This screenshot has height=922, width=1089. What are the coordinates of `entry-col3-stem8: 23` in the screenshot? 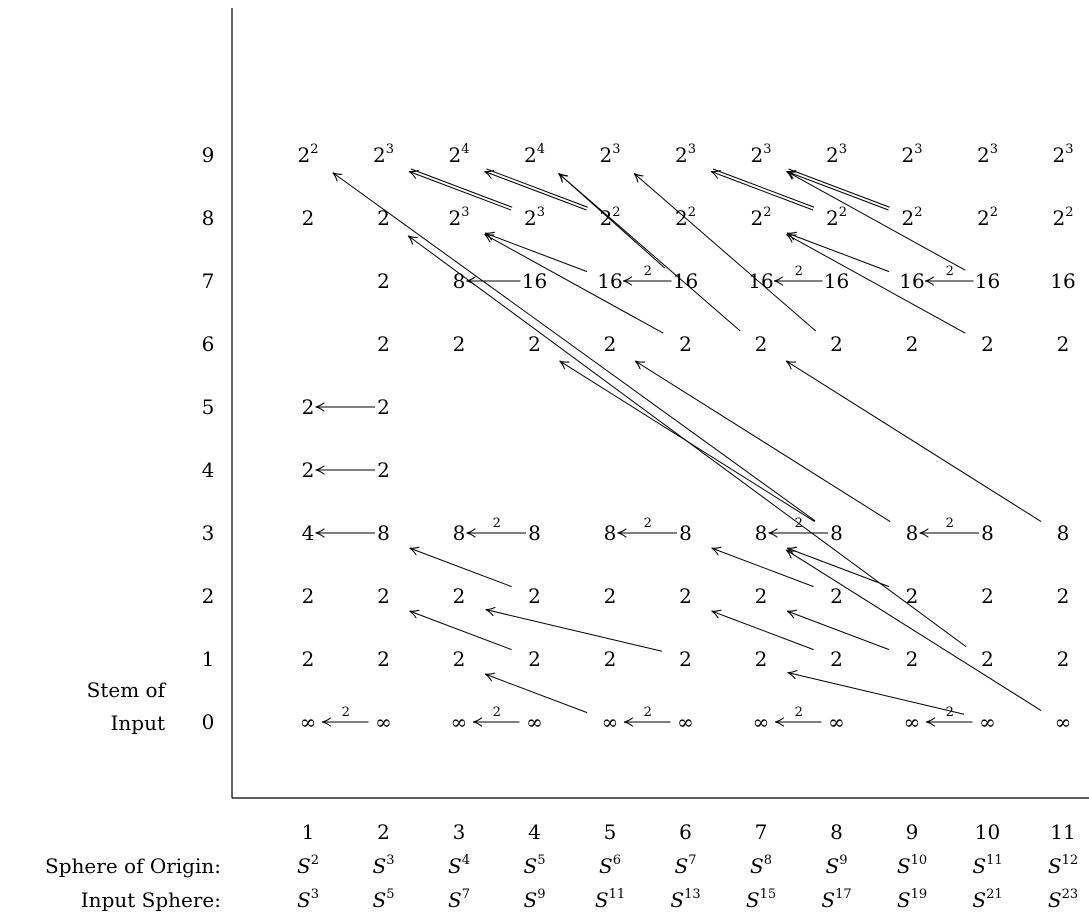 It's located at (458, 217).